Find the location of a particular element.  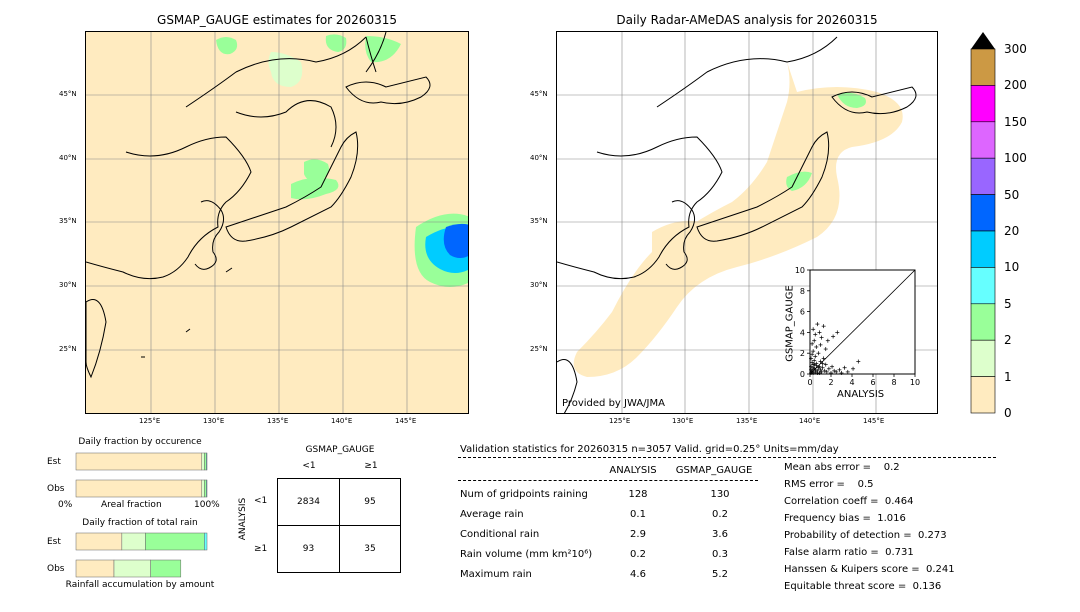

left-lon-label-140: 140°E is located at coordinates (342, 421).